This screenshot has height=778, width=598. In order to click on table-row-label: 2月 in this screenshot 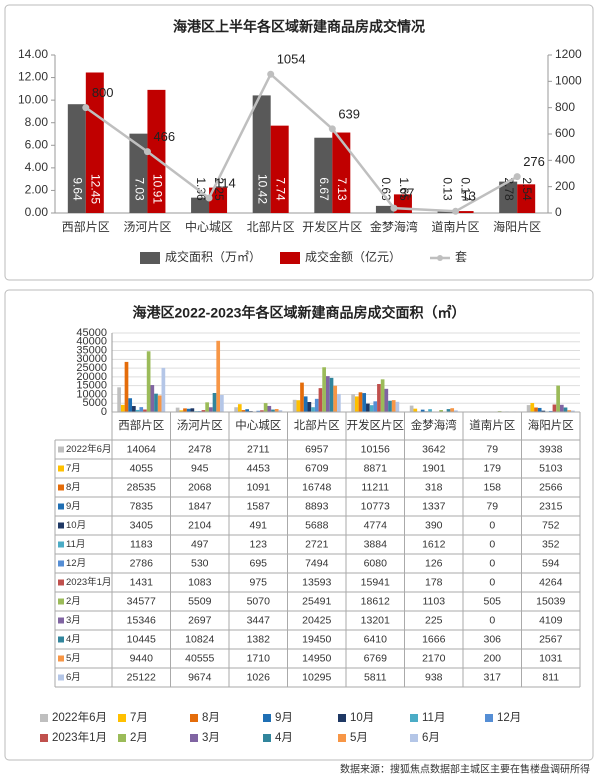, I will do `click(73, 601)`.